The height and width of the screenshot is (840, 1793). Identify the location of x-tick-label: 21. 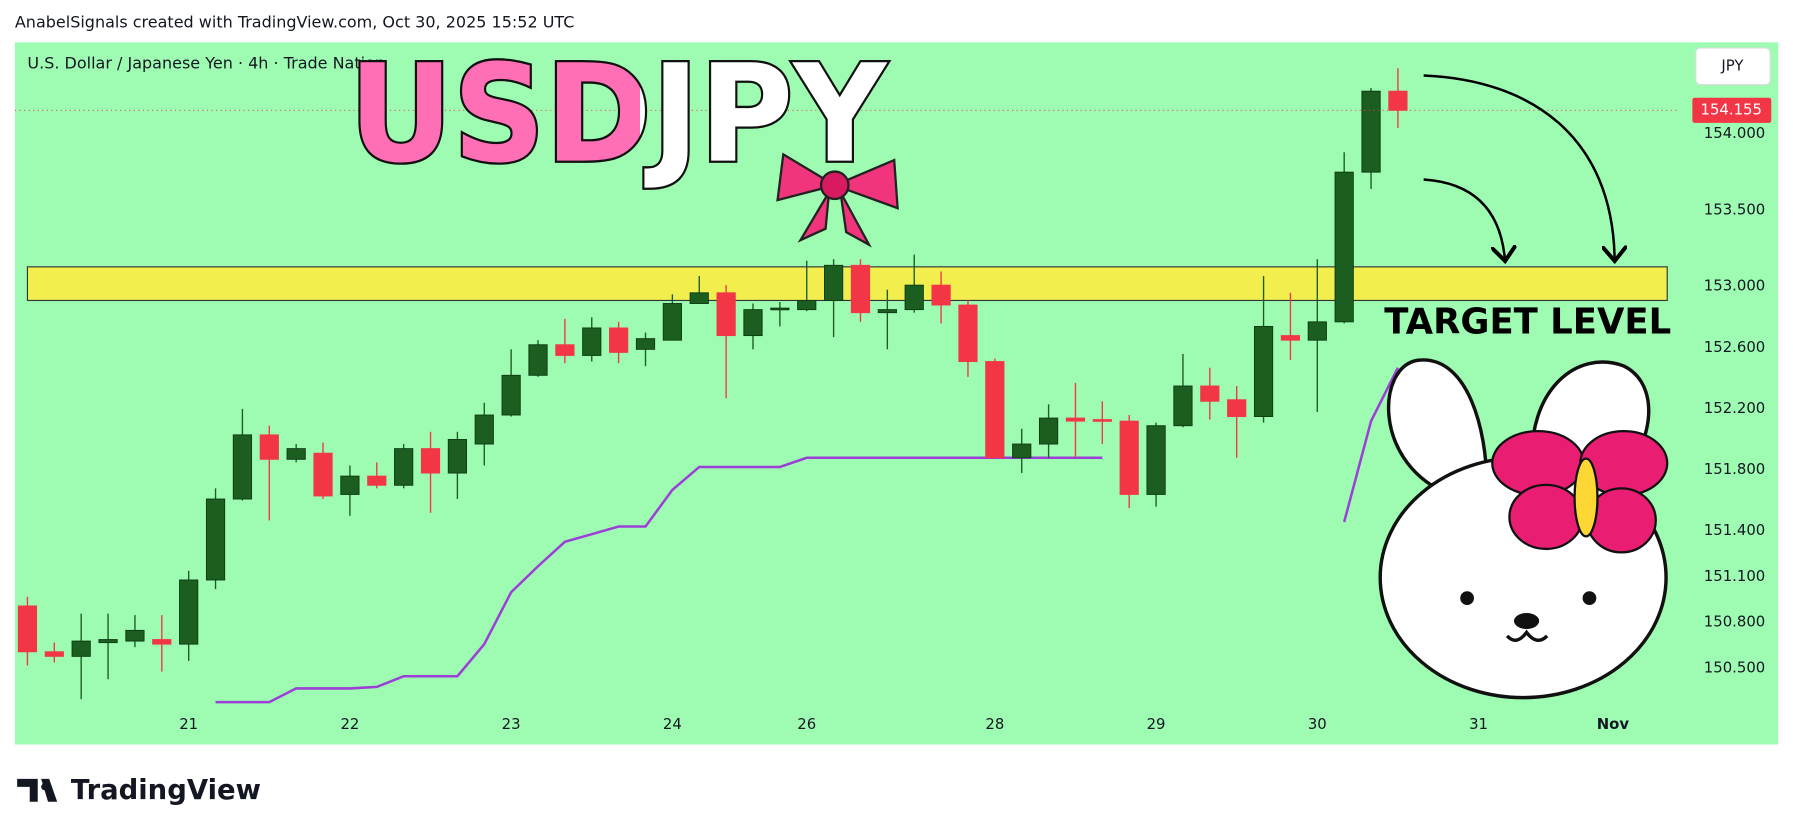
(188, 724).